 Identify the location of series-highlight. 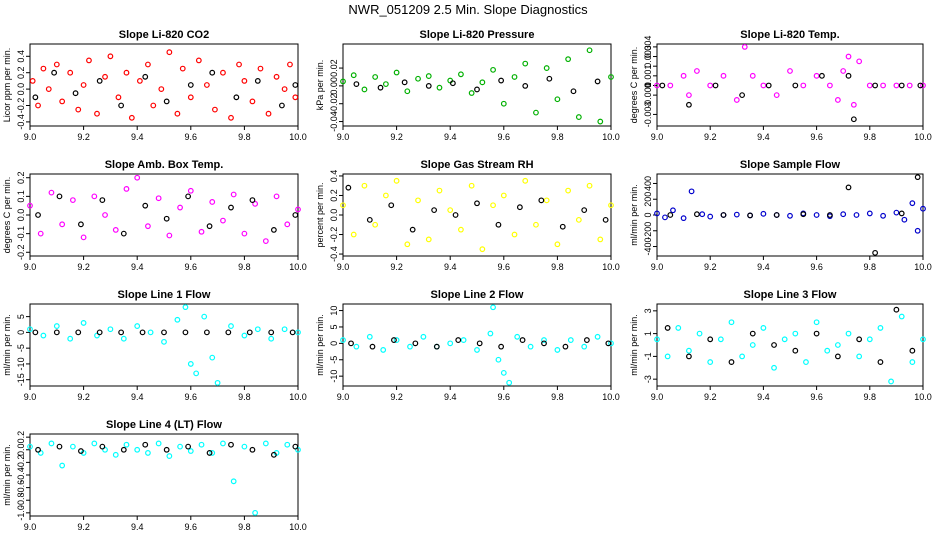
(480, 343).